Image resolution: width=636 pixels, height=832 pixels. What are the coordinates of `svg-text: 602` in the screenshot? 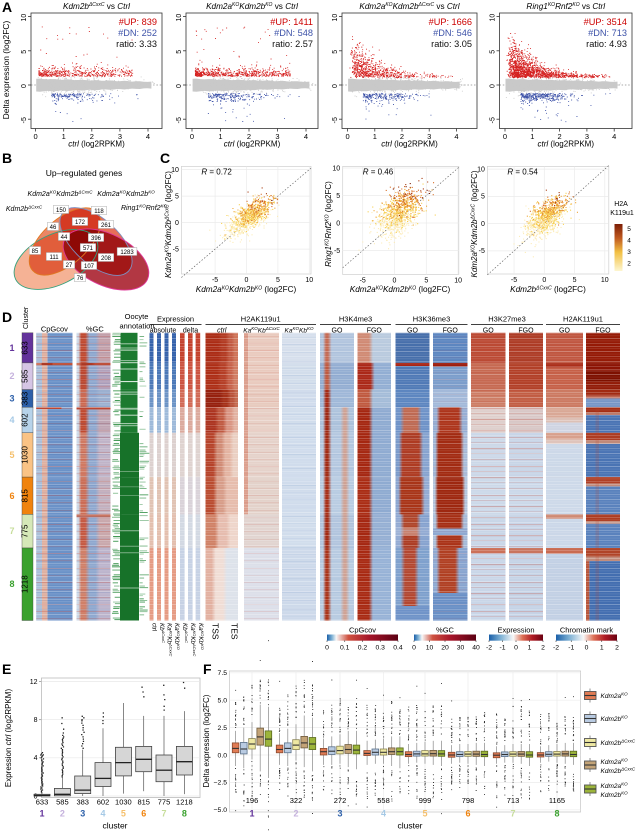 It's located at (103, 802).